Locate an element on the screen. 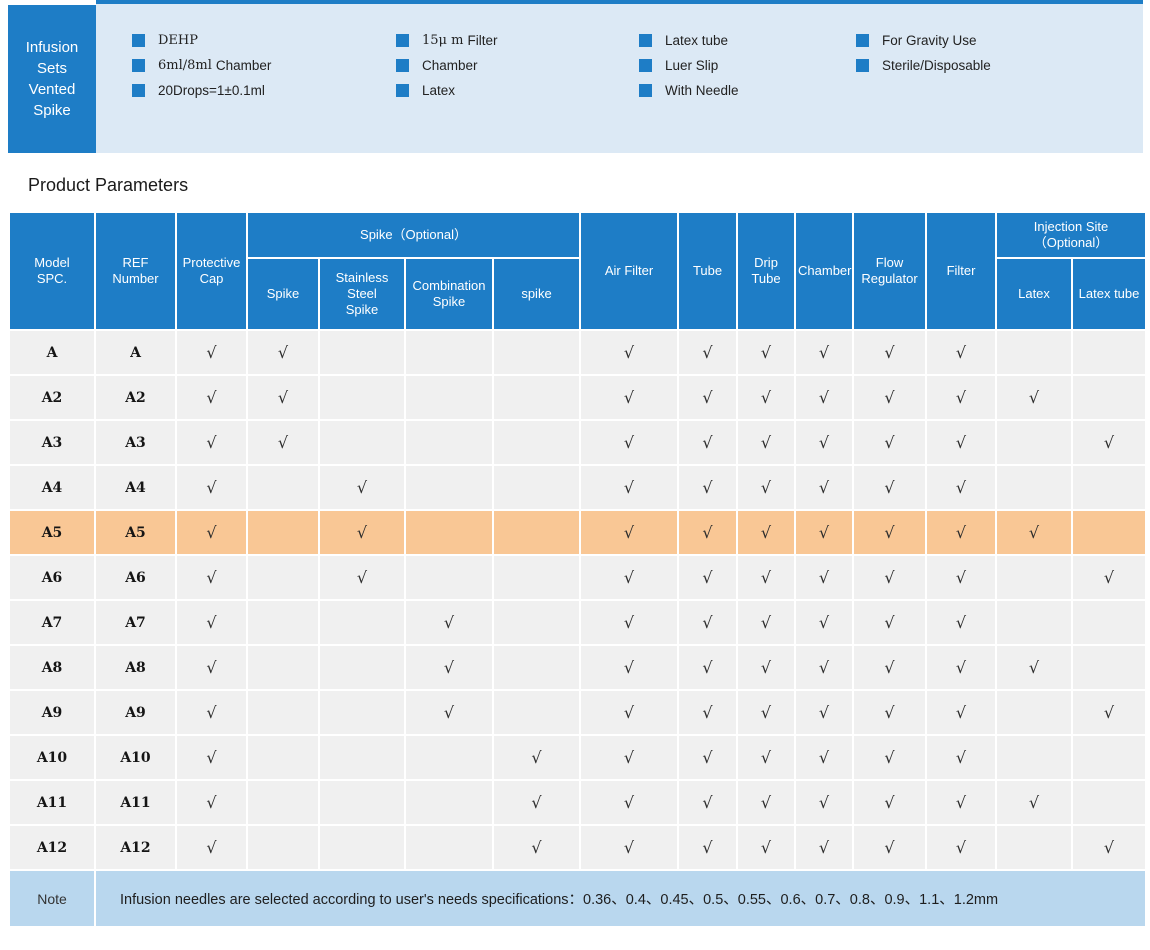 This screenshot has height=950, width=1150. header-stainless-steel-spike: Stainless Steel Spike is located at coordinates (362, 294).